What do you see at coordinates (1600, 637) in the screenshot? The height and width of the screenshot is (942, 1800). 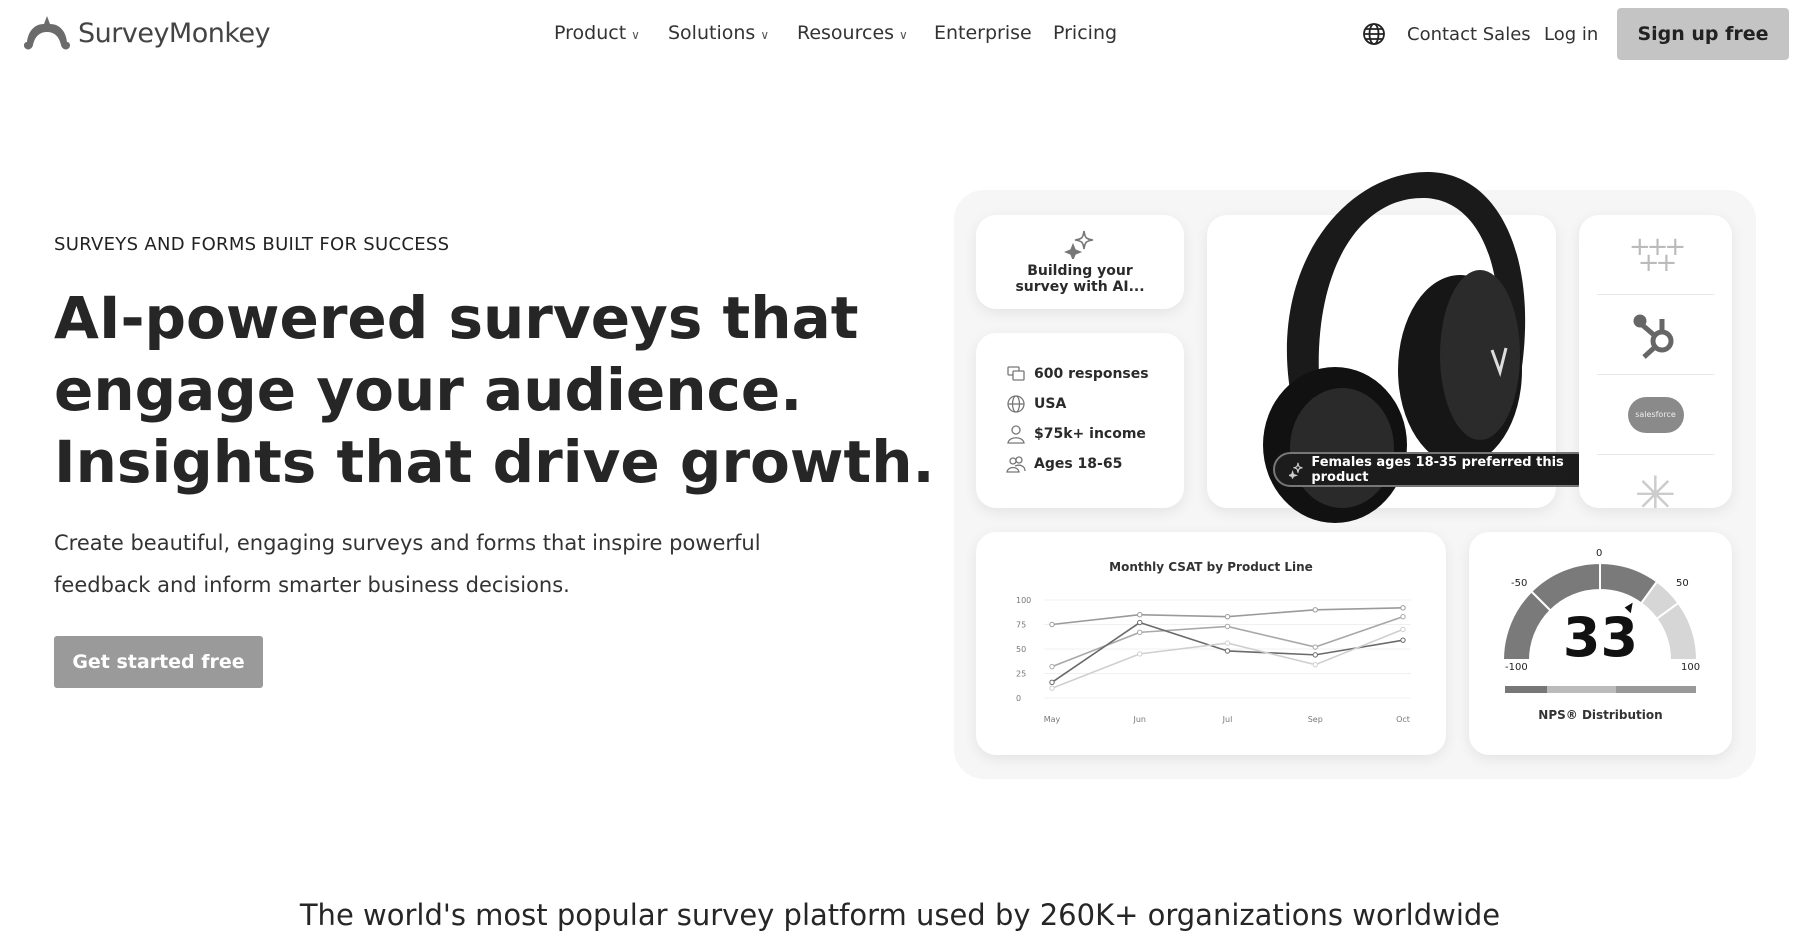 I see `nps-value: 33` at bounding box center [1600, 637].